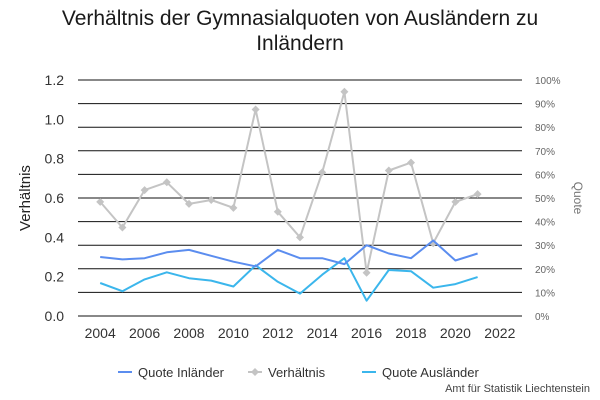 The width and height of the screenshot is (600, 400). Describe the element at coordinates (545, 270) in the screenshot. I see `y-right-tick-label: 20%` at that location.